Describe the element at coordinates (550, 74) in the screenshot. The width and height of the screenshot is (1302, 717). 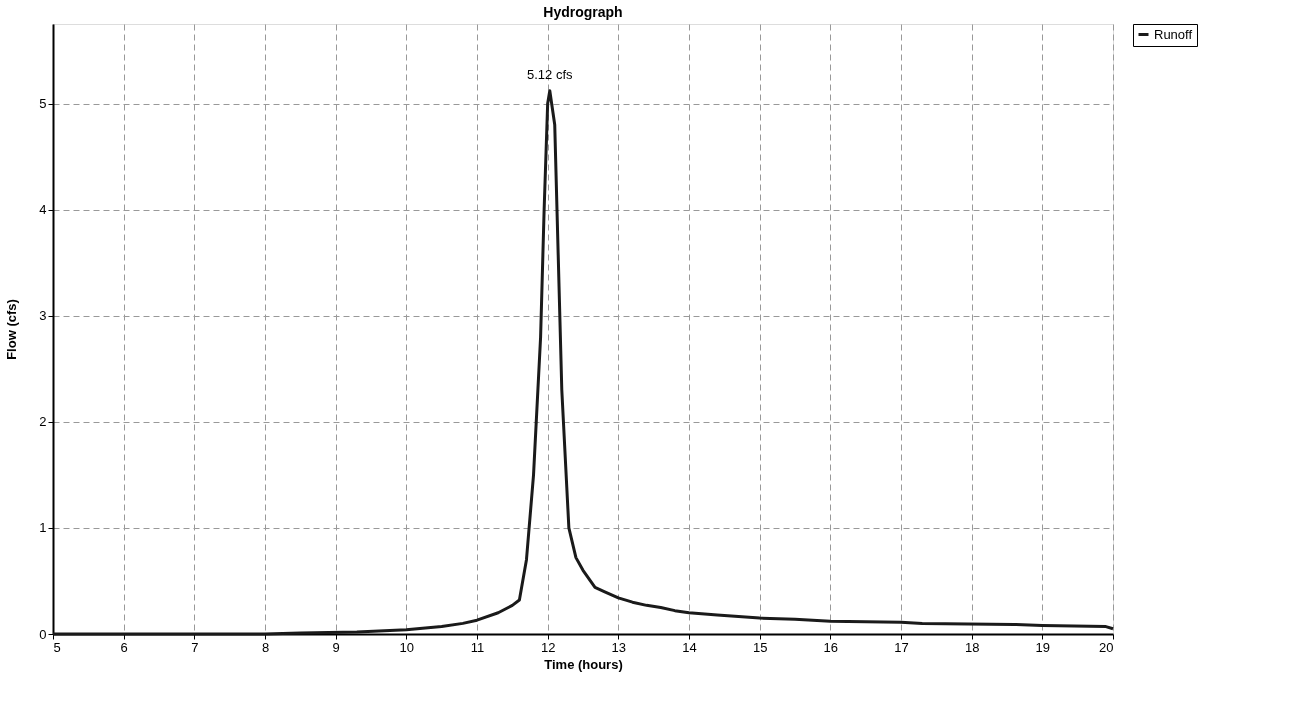
I see `annotation: 5.12 cfs` at that location.